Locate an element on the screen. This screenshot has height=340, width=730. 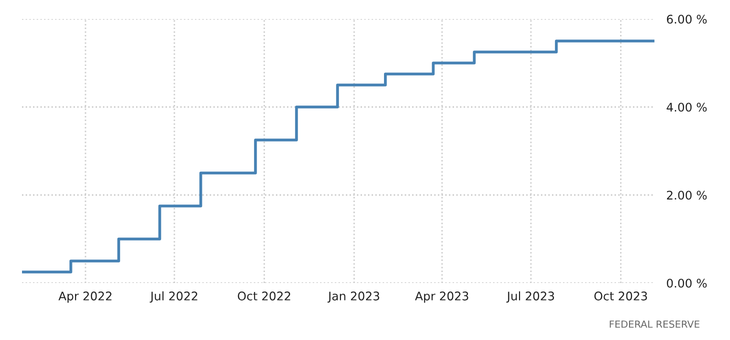
x-tick-label: Jul 2023 is located at coordinates (530, 297).